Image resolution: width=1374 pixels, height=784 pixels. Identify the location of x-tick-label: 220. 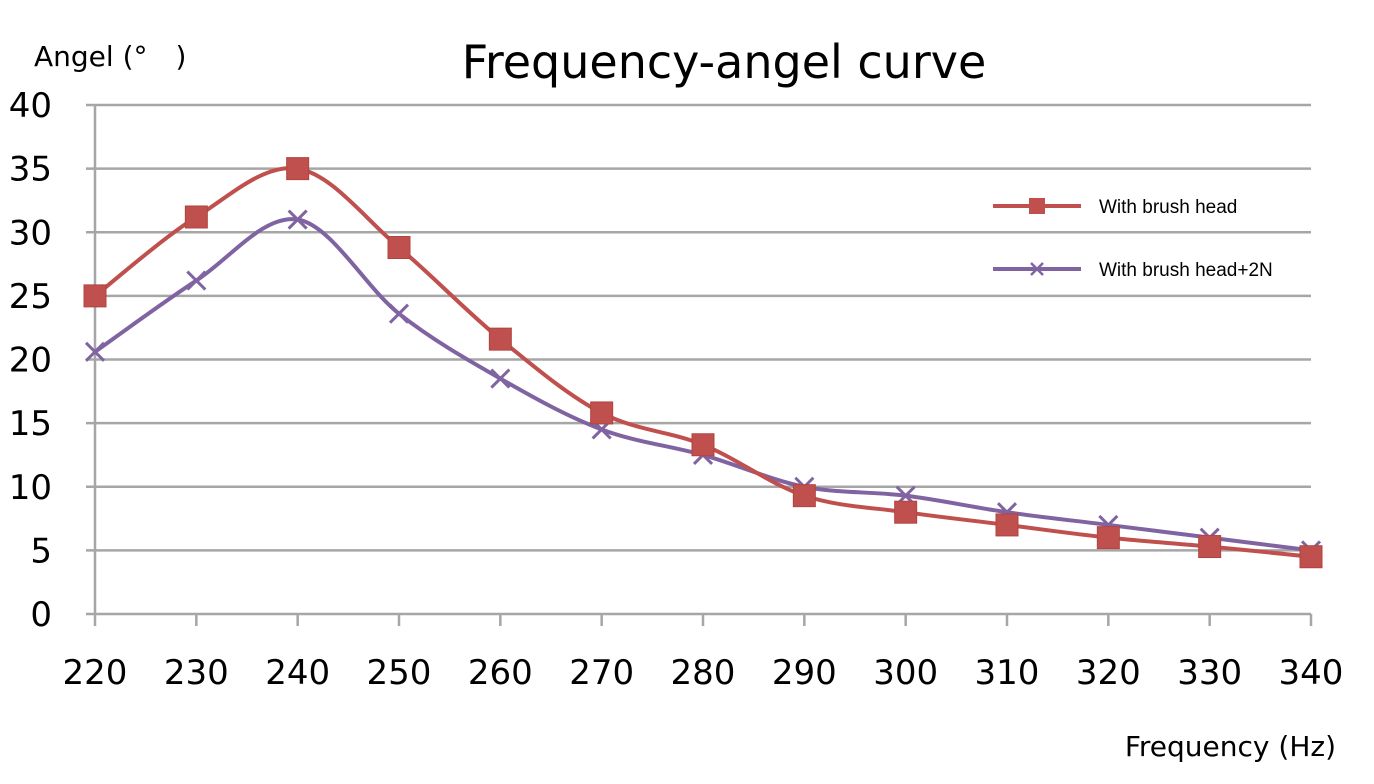
(95, 673).